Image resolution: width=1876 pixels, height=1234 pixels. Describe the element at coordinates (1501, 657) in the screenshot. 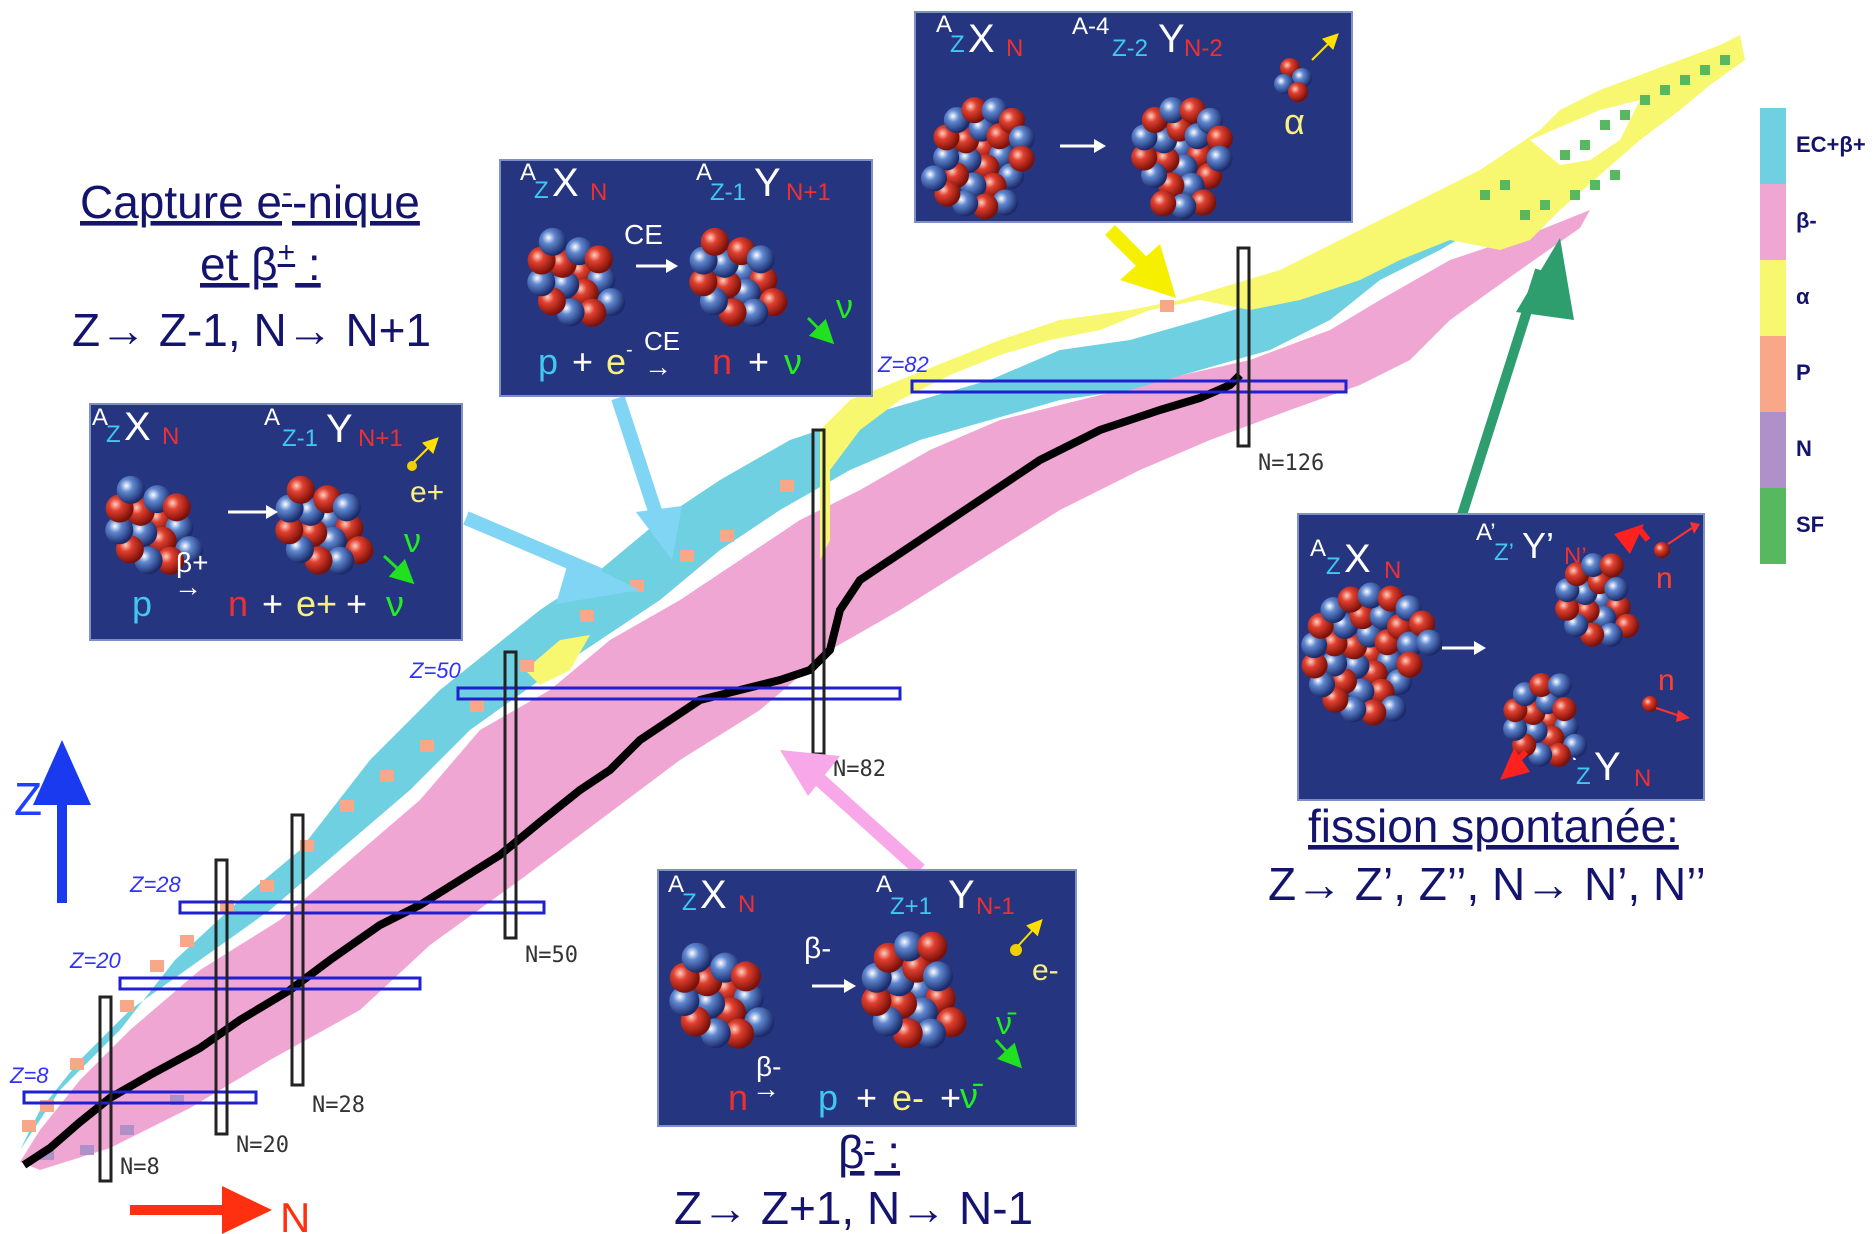

I see `panel-fission: A Z X N A’ Z’ Y’ N’ A Z Y N n` at that location.